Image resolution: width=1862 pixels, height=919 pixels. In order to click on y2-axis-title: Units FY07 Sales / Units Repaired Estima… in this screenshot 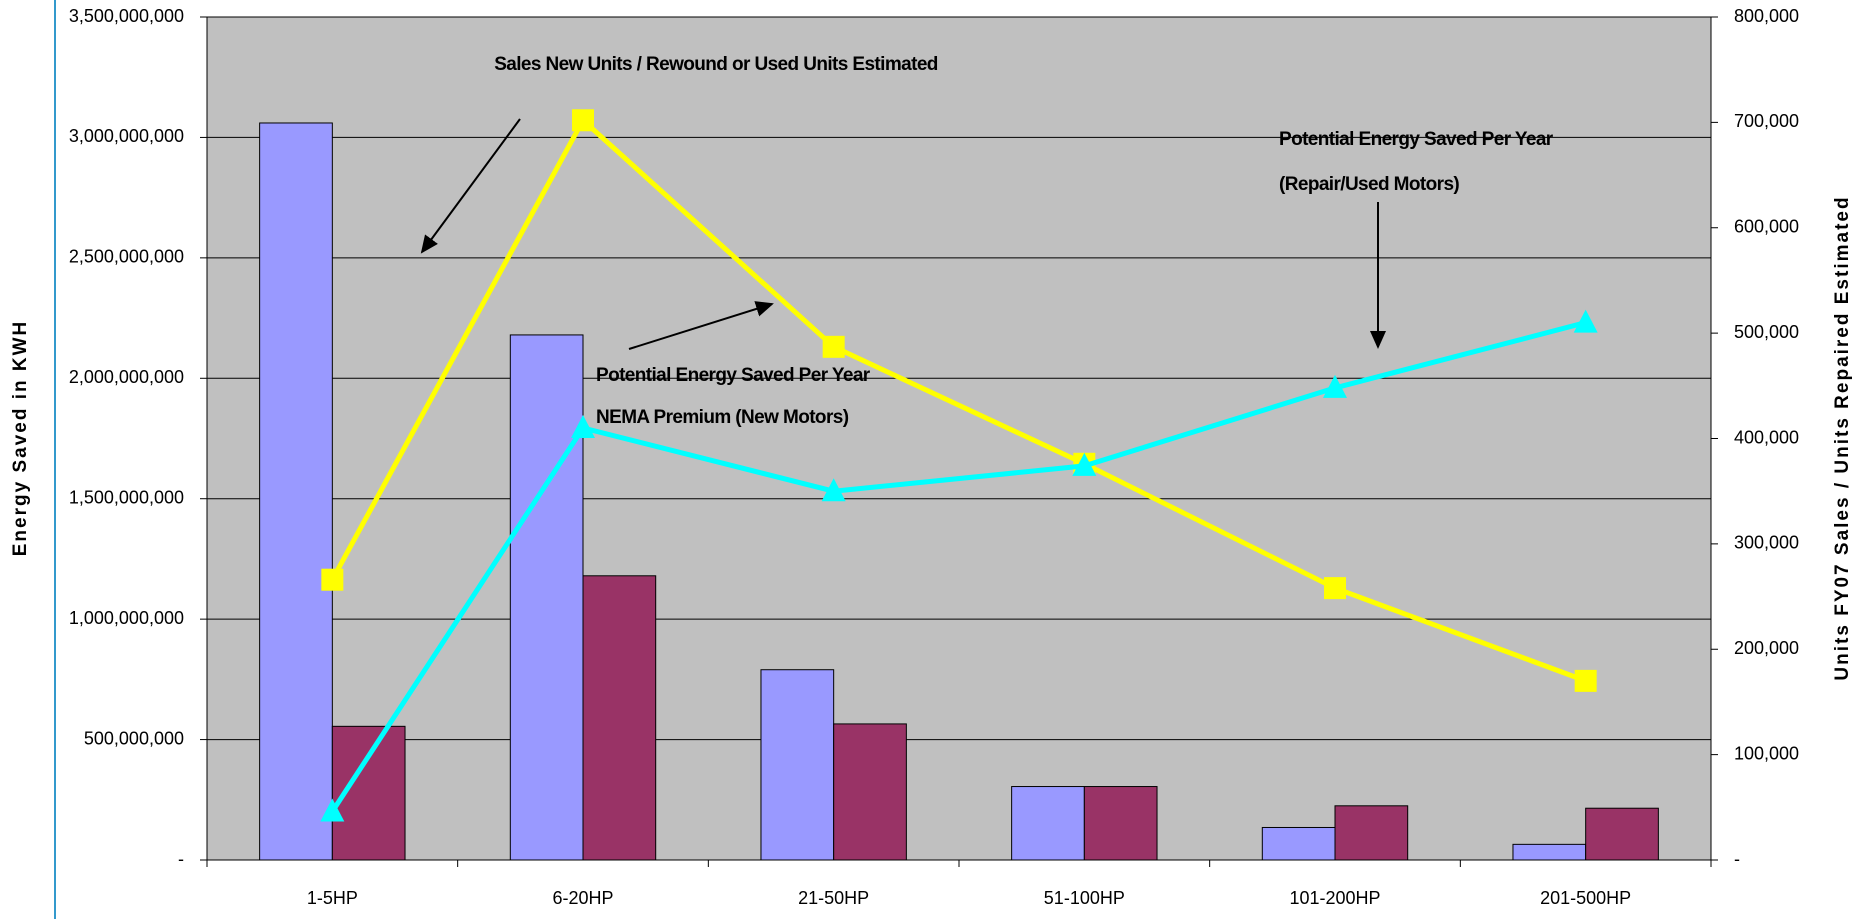, I will do `click(1842, 437)`.